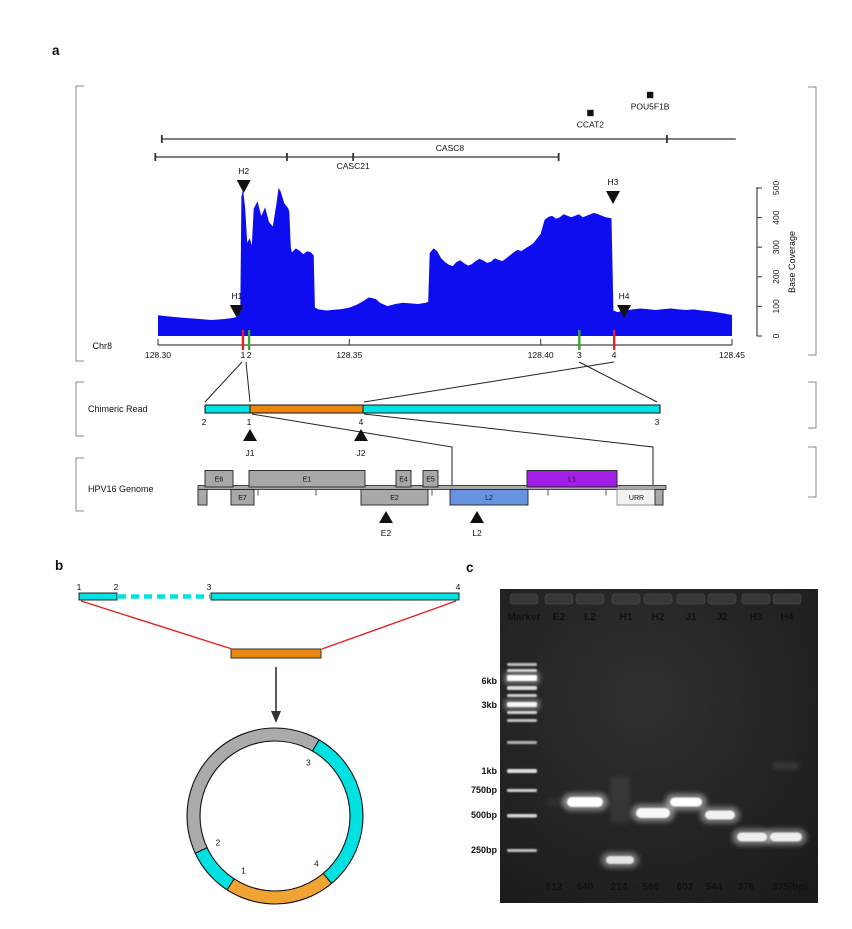 This screenshot has height=929, width=852. I want to click on chr-row-label: Chr8, so click(102, 346).